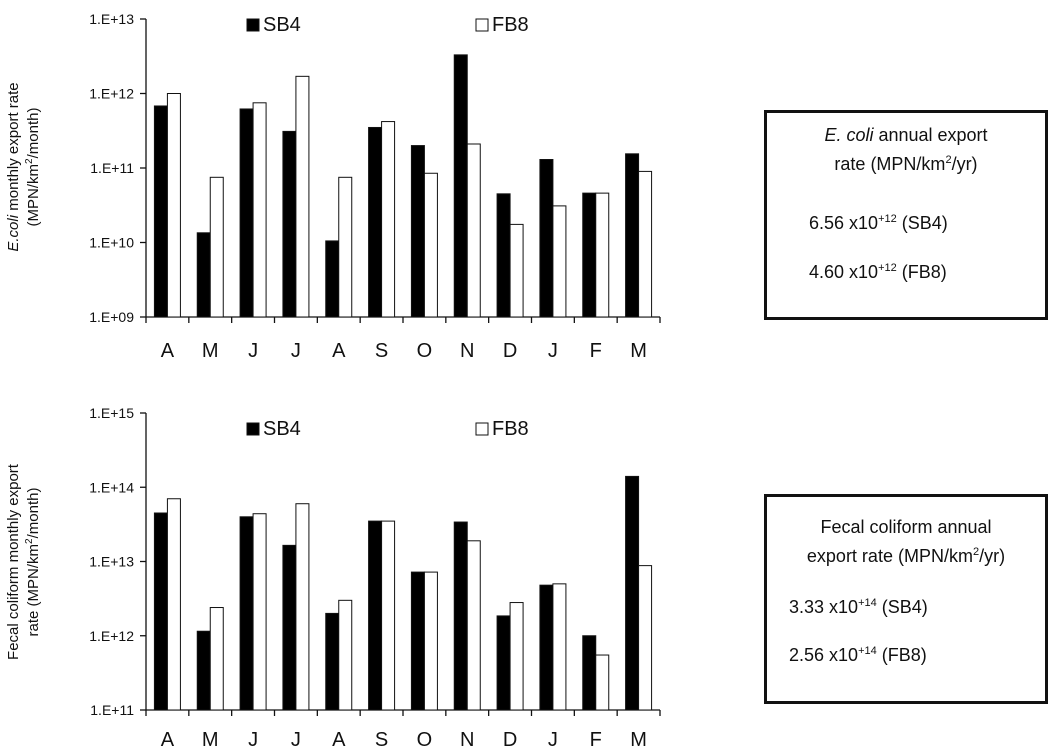  I want to click on fecal-legend-swatch-sb4, so click(253, 429).